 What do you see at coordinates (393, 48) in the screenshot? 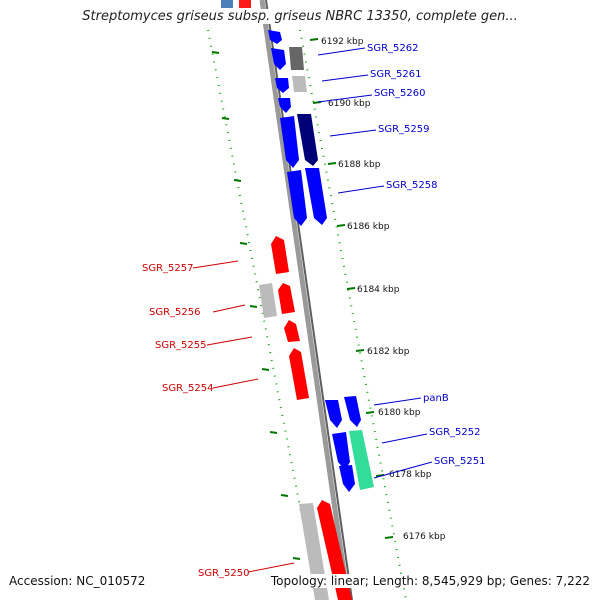
I see `gene-label-sgr5262: SGR_5262` at bounding box center [393, 48].